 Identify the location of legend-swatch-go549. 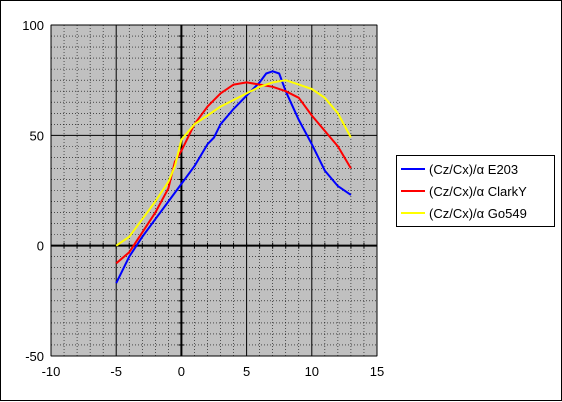
(413, 213).